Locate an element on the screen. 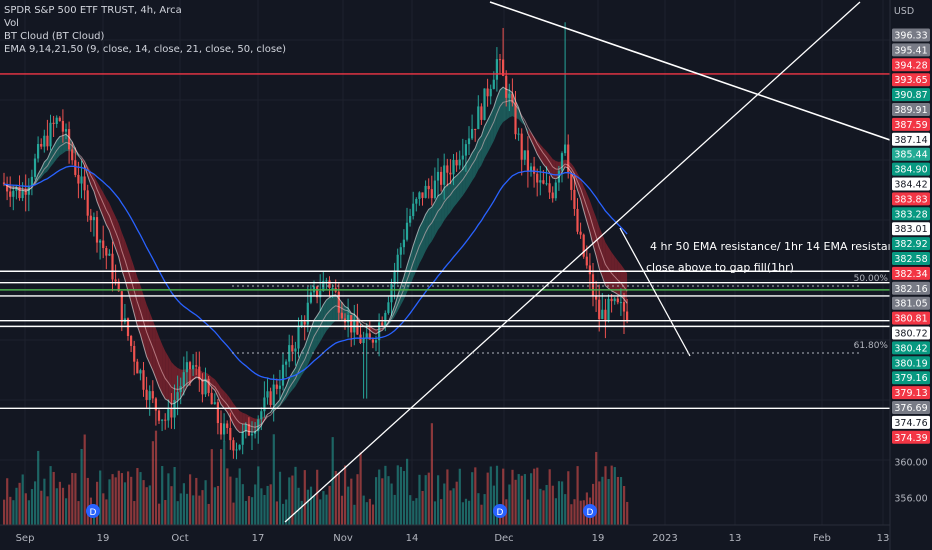 The height and width of the screenshot is (550, 932). price-tag-label: 387.14 is located at coordinates (910, 140).